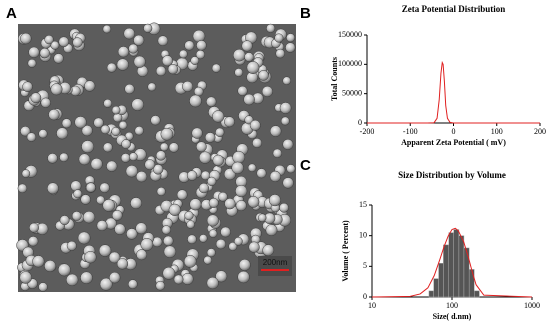 The image size is (550, 324). Describe the element at coordinates (305, 13) in the screenshot. I see `panel-label: B` at that location.